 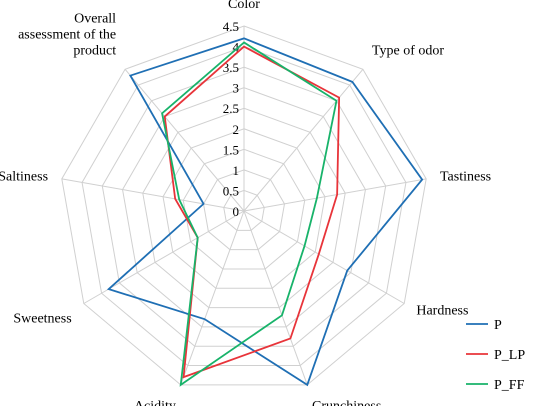 I want to click on tick-label: 3.5, so click(x=231, y=67).